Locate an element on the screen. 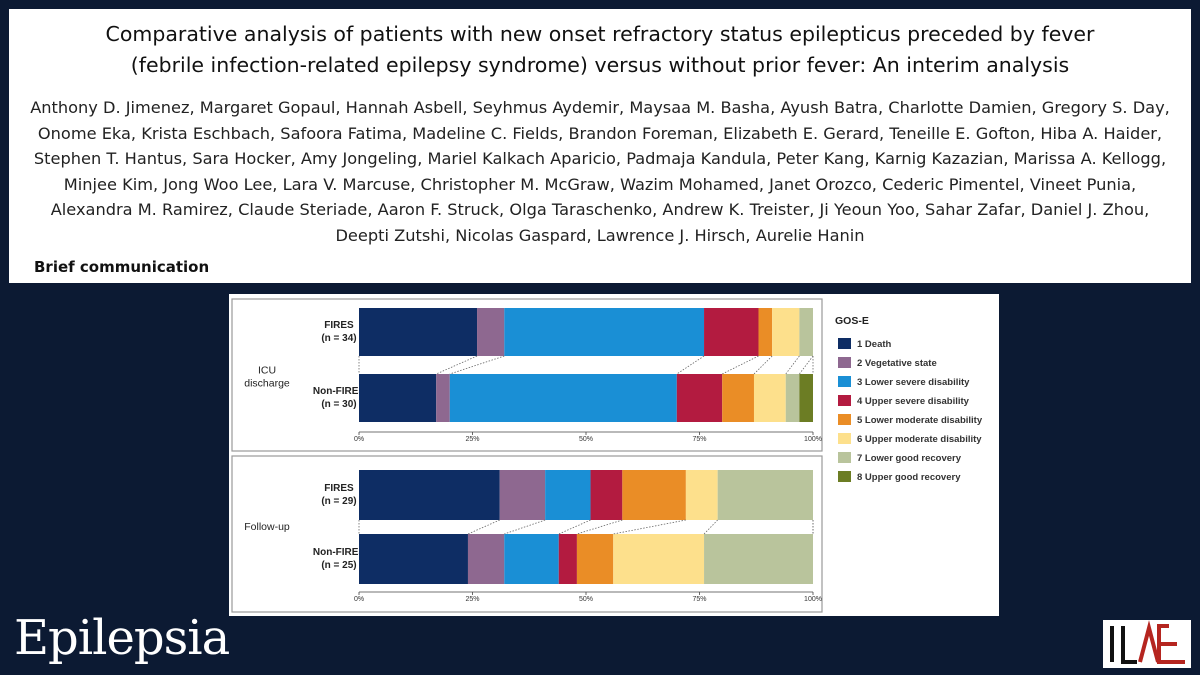  article-type-label: Brief communication is located at coordinates (122, 267).